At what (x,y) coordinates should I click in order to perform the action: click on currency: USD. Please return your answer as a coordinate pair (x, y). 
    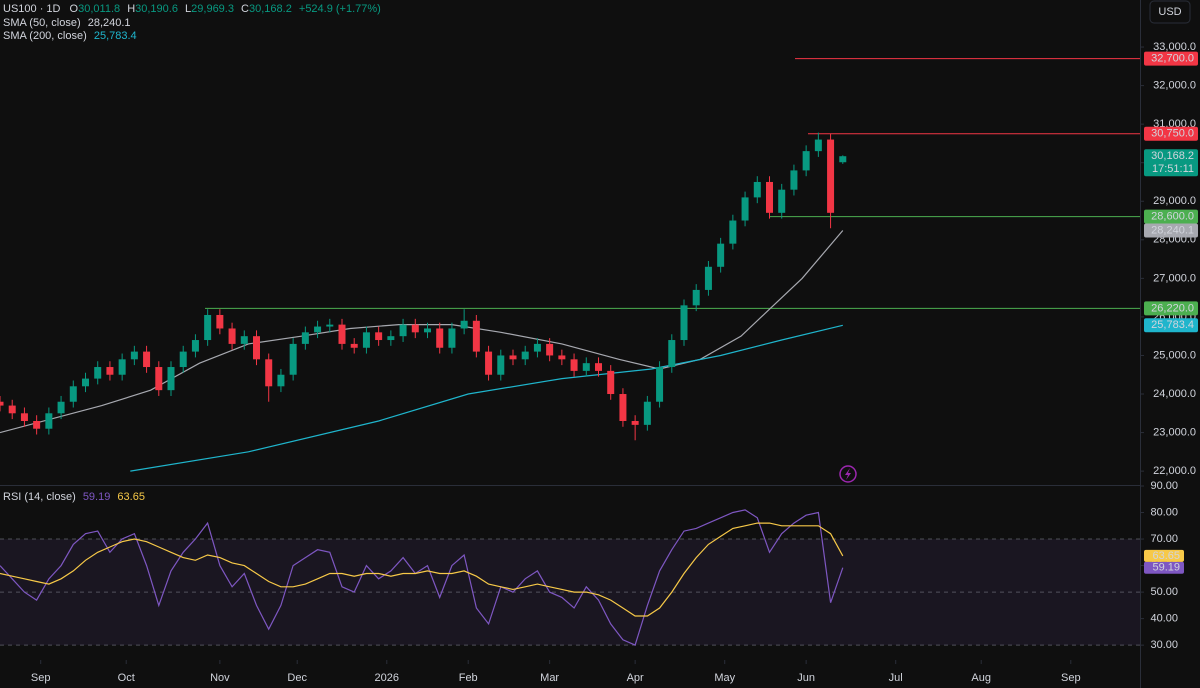
    Looking at the image, I should click on (1169, 12).